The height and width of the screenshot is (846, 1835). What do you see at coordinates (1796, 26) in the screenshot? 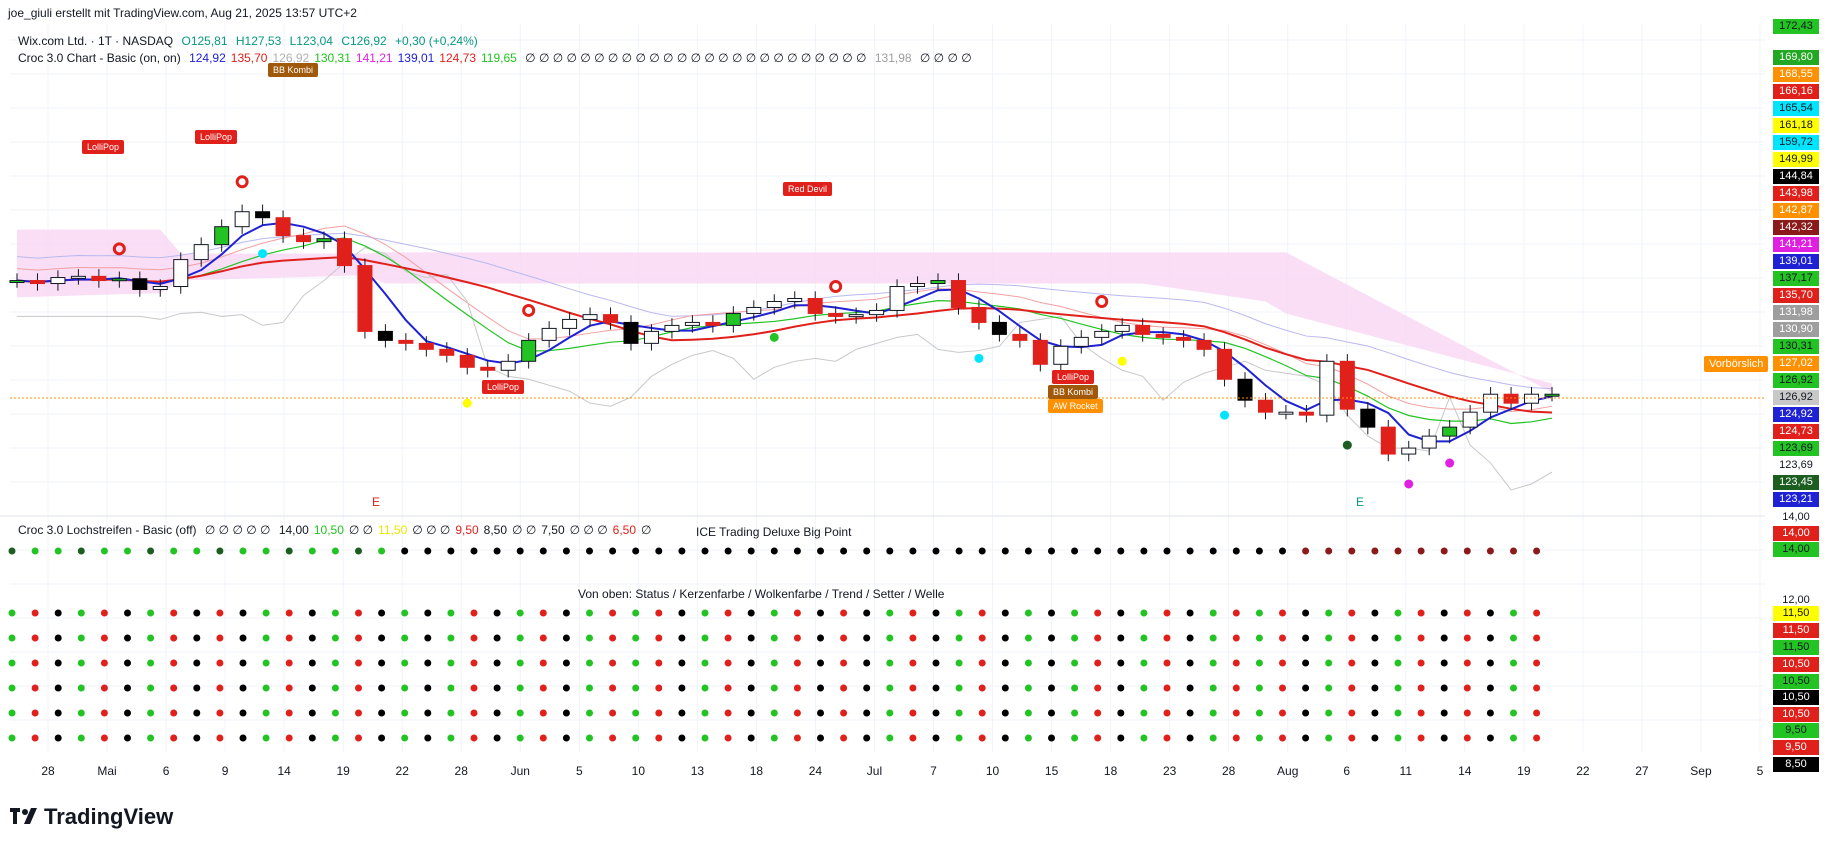
I see `price-tag: 172,43` at bounding box center [1796, 26].